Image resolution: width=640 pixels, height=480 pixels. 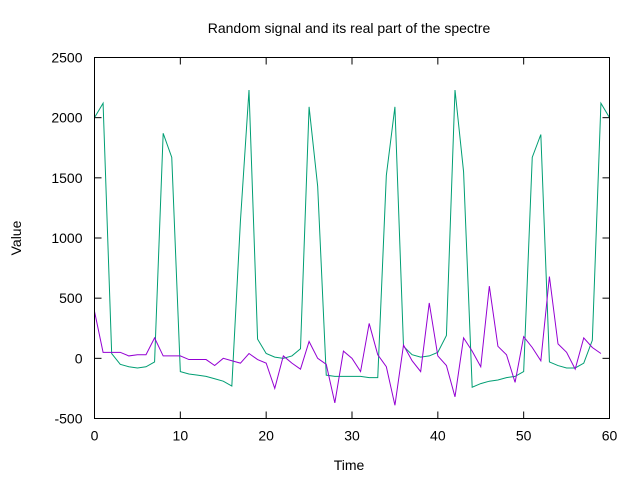 I want to click on x-tick-label: 60, so click(x=610, y=436).